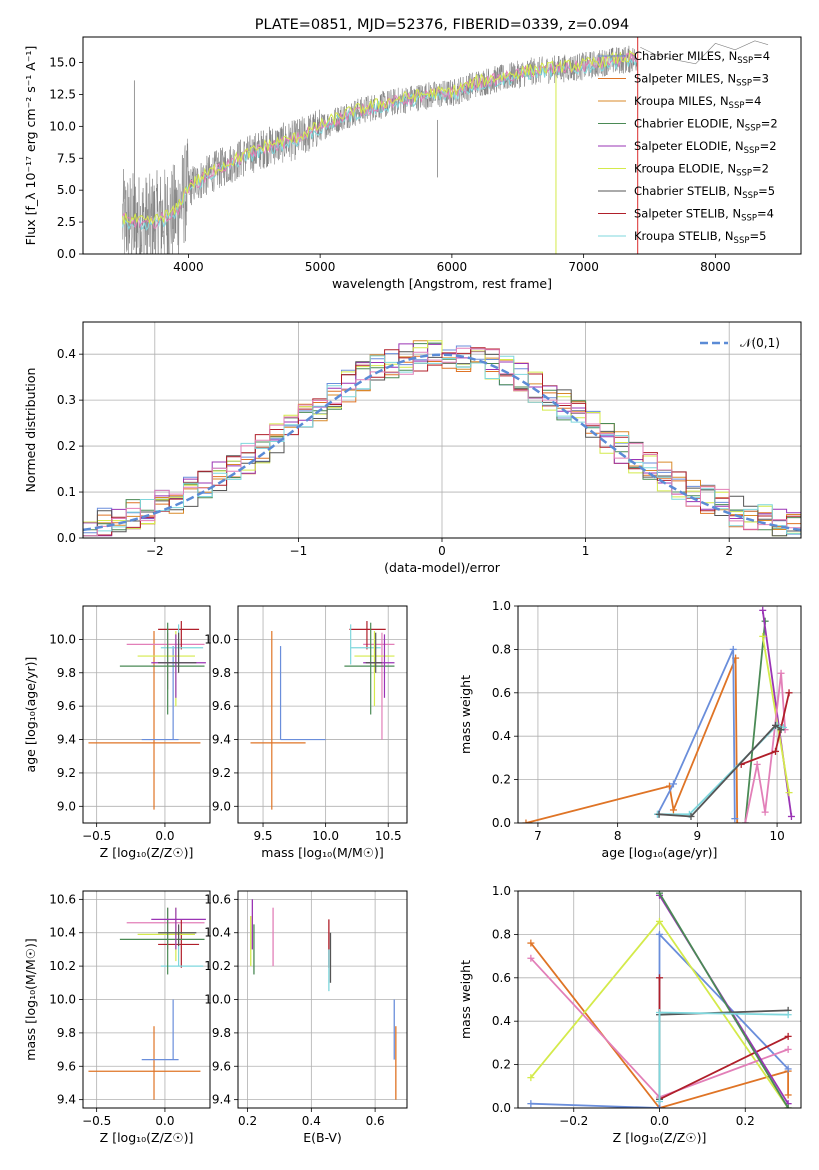  I want to click on y-tick-label: 5.0, so click(66, 190).